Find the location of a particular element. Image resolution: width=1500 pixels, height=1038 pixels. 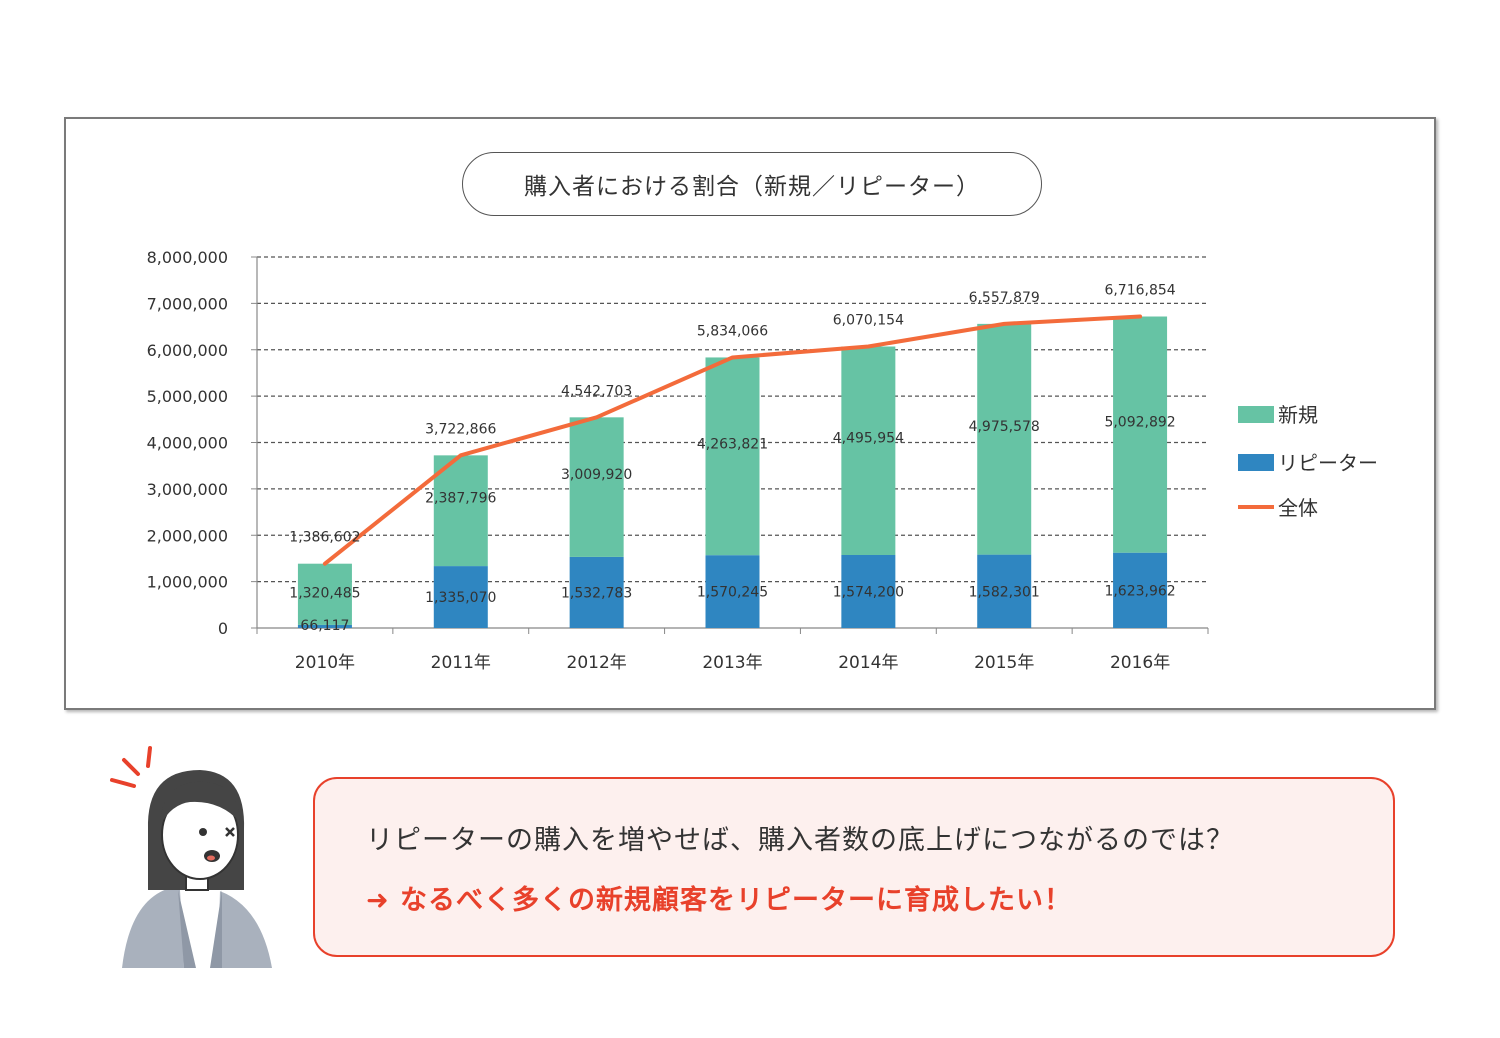

surprise-lines-icon is located at coordinates (131, 767).